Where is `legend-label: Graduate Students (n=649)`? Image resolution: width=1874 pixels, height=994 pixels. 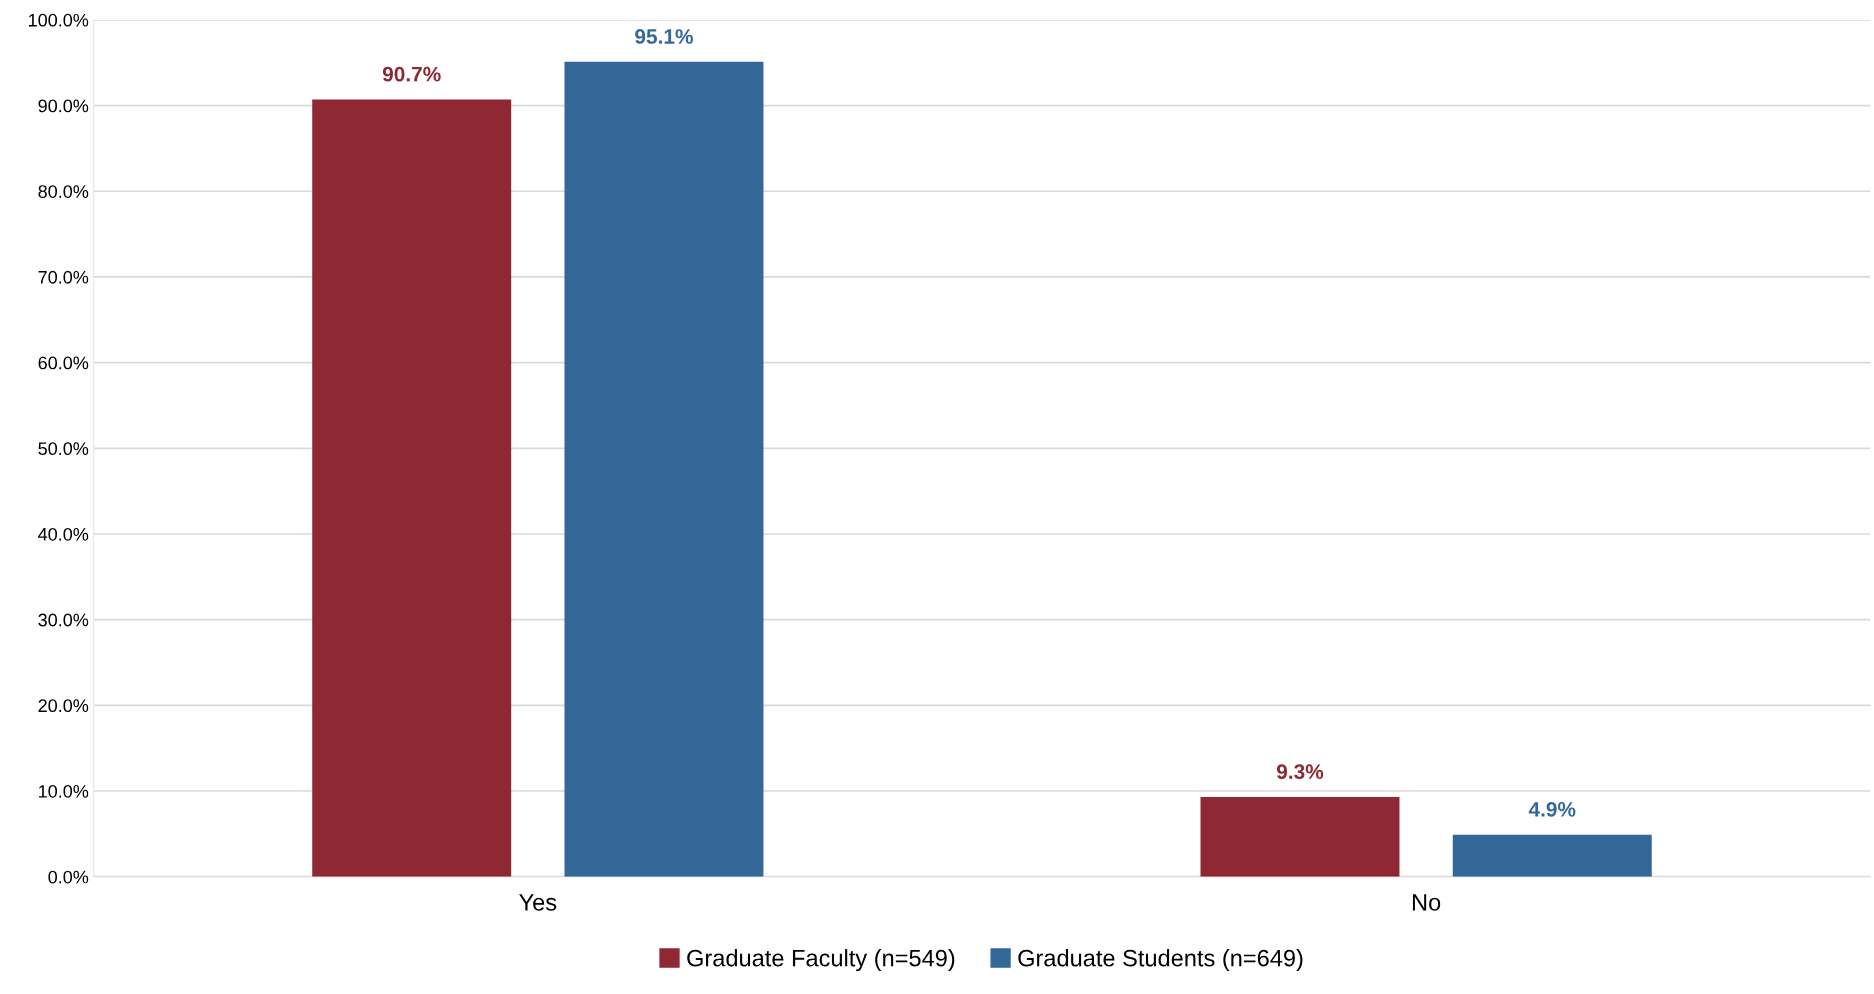
legend-label: Graduate Students (n=649) is located at coordinates (1160, 960).